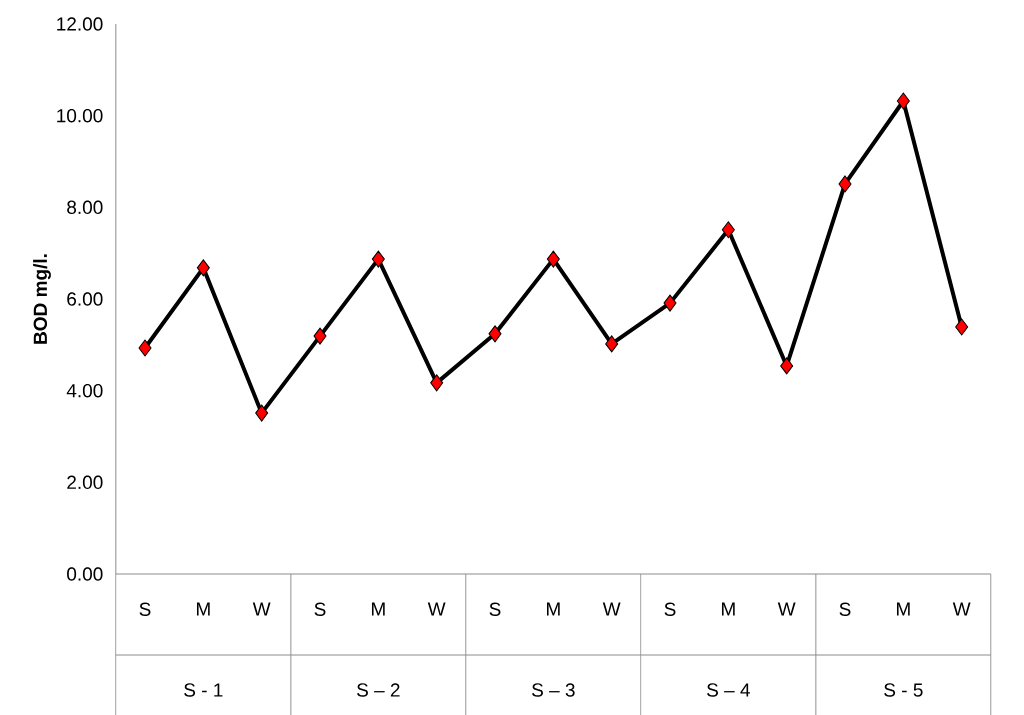  I want to click on y-tick-label: 10.00, so click(80, 115).